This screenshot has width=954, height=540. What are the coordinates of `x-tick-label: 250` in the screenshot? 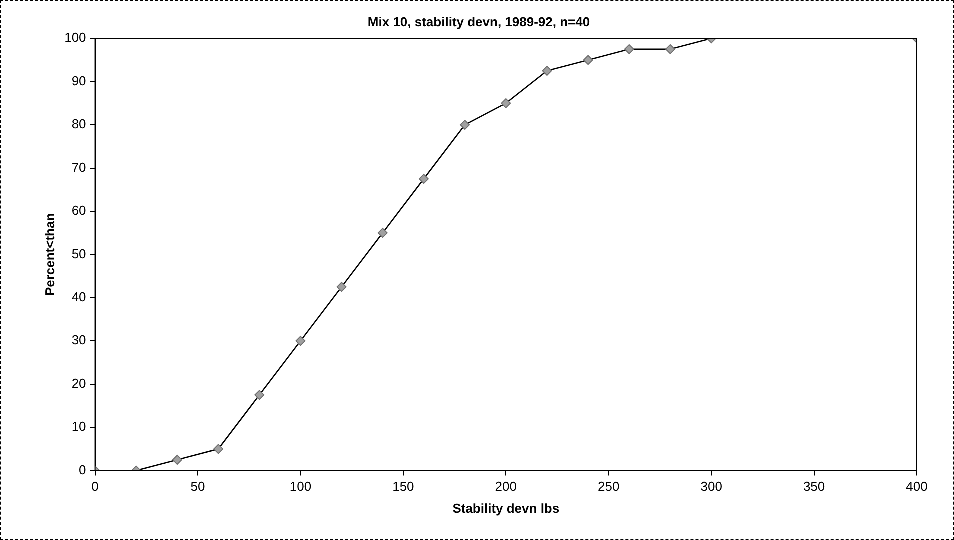 It's located at (609, 486).